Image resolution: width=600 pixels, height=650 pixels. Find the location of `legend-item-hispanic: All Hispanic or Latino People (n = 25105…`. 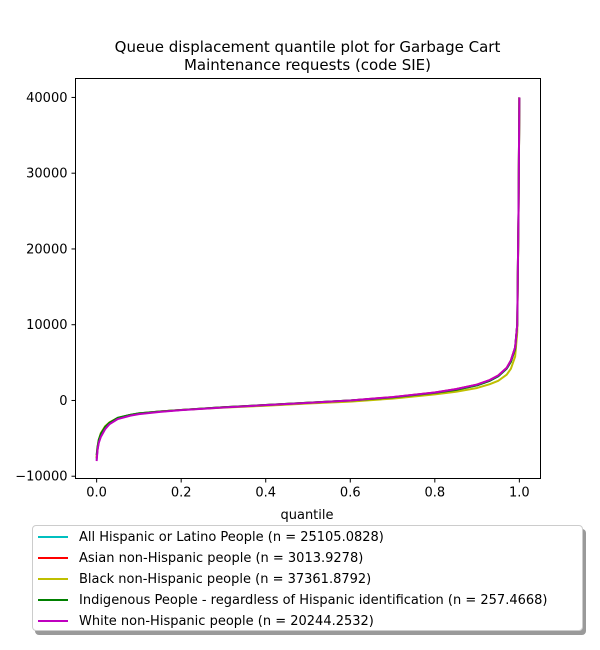

legend-item-hispanic: All Hispanic or Latino People (n = 25105… is located at coordinates (208, 537).